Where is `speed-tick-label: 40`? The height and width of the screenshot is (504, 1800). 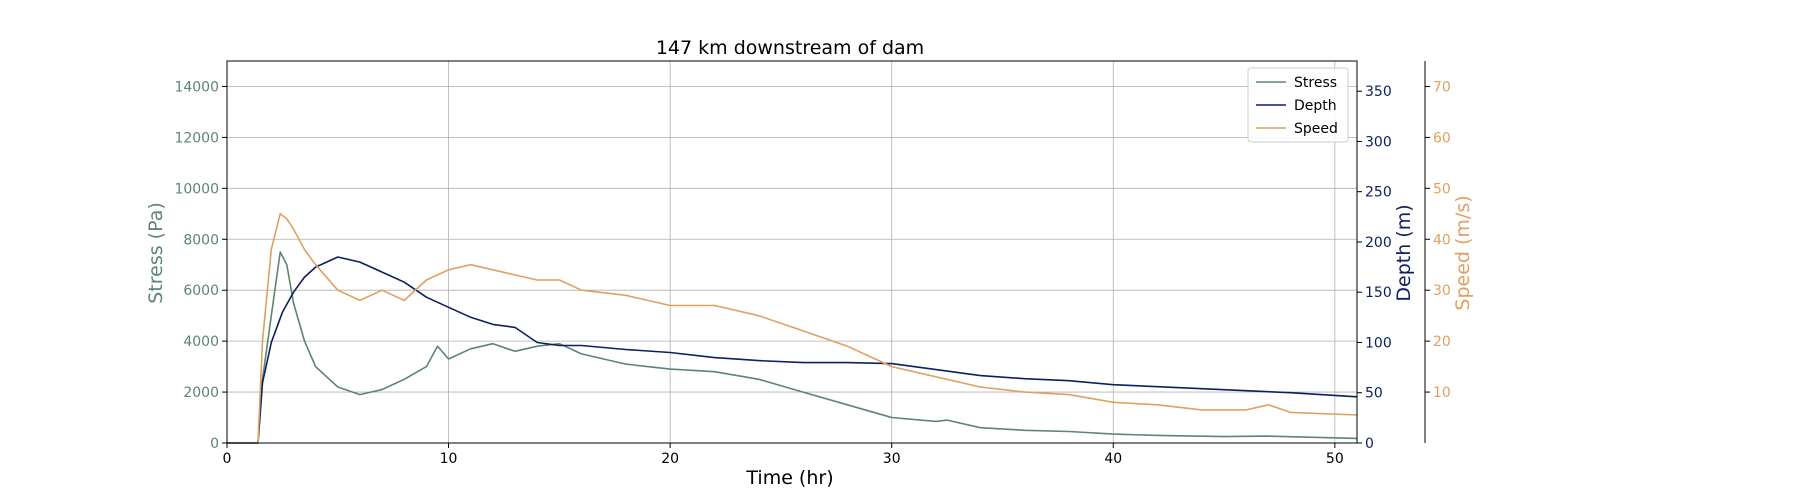
speed-tick-label: 40 is located at coordinates (1442, 240).